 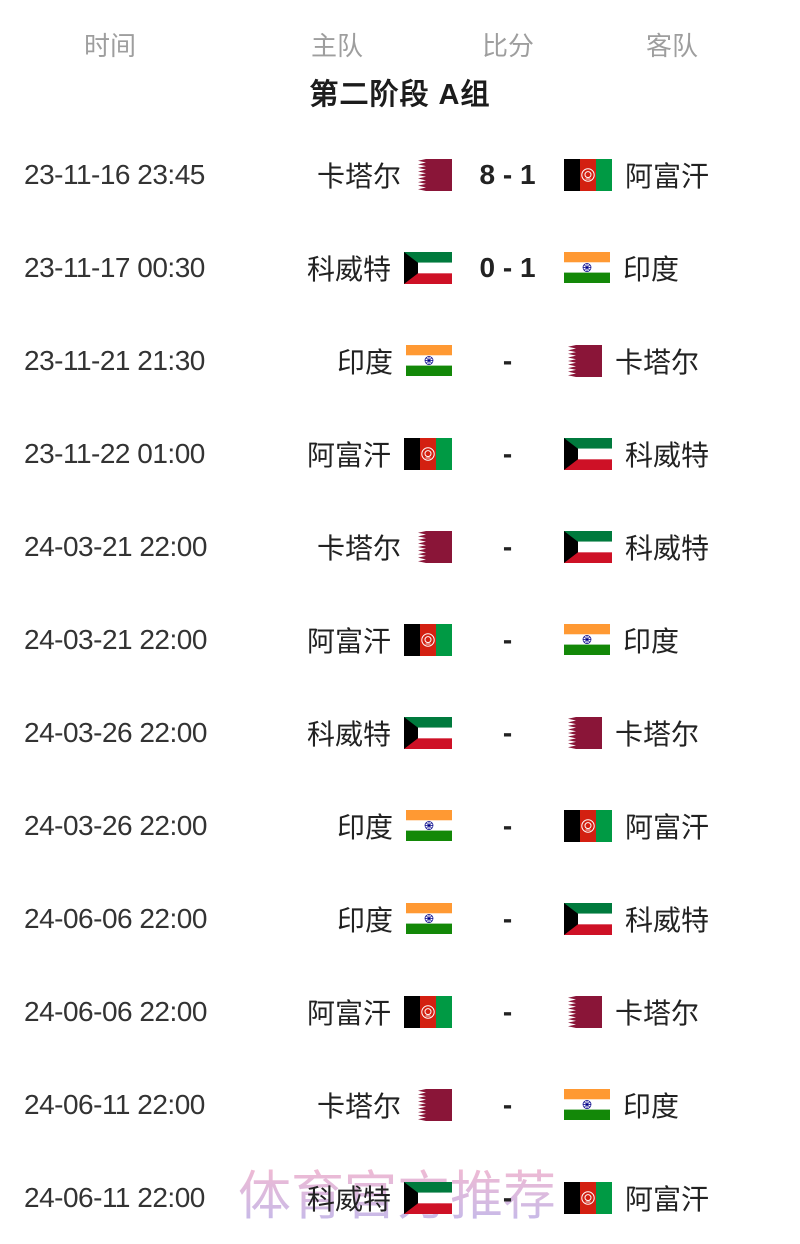 What do you see at coordinates (115, 825) in the screenshot?
I see `match-time: 24-03-26 22:00` at bounding box center [115, 825].